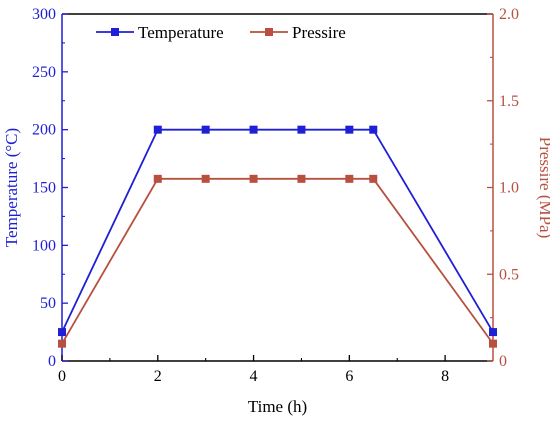 The height and width of the screenshot is (421, 550). What do you see at coordinates (62, 376) in the screenshot?
I see `x-tick-label: 0` at bounding box center [62, 376].